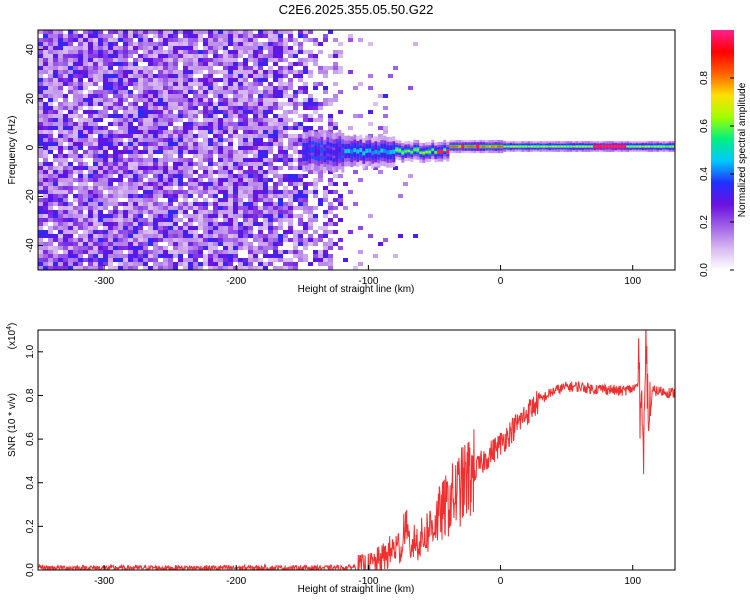 This screenshot has height=600, width=750. I want to click on y-tick-label: 0.4, so click(30, 482).